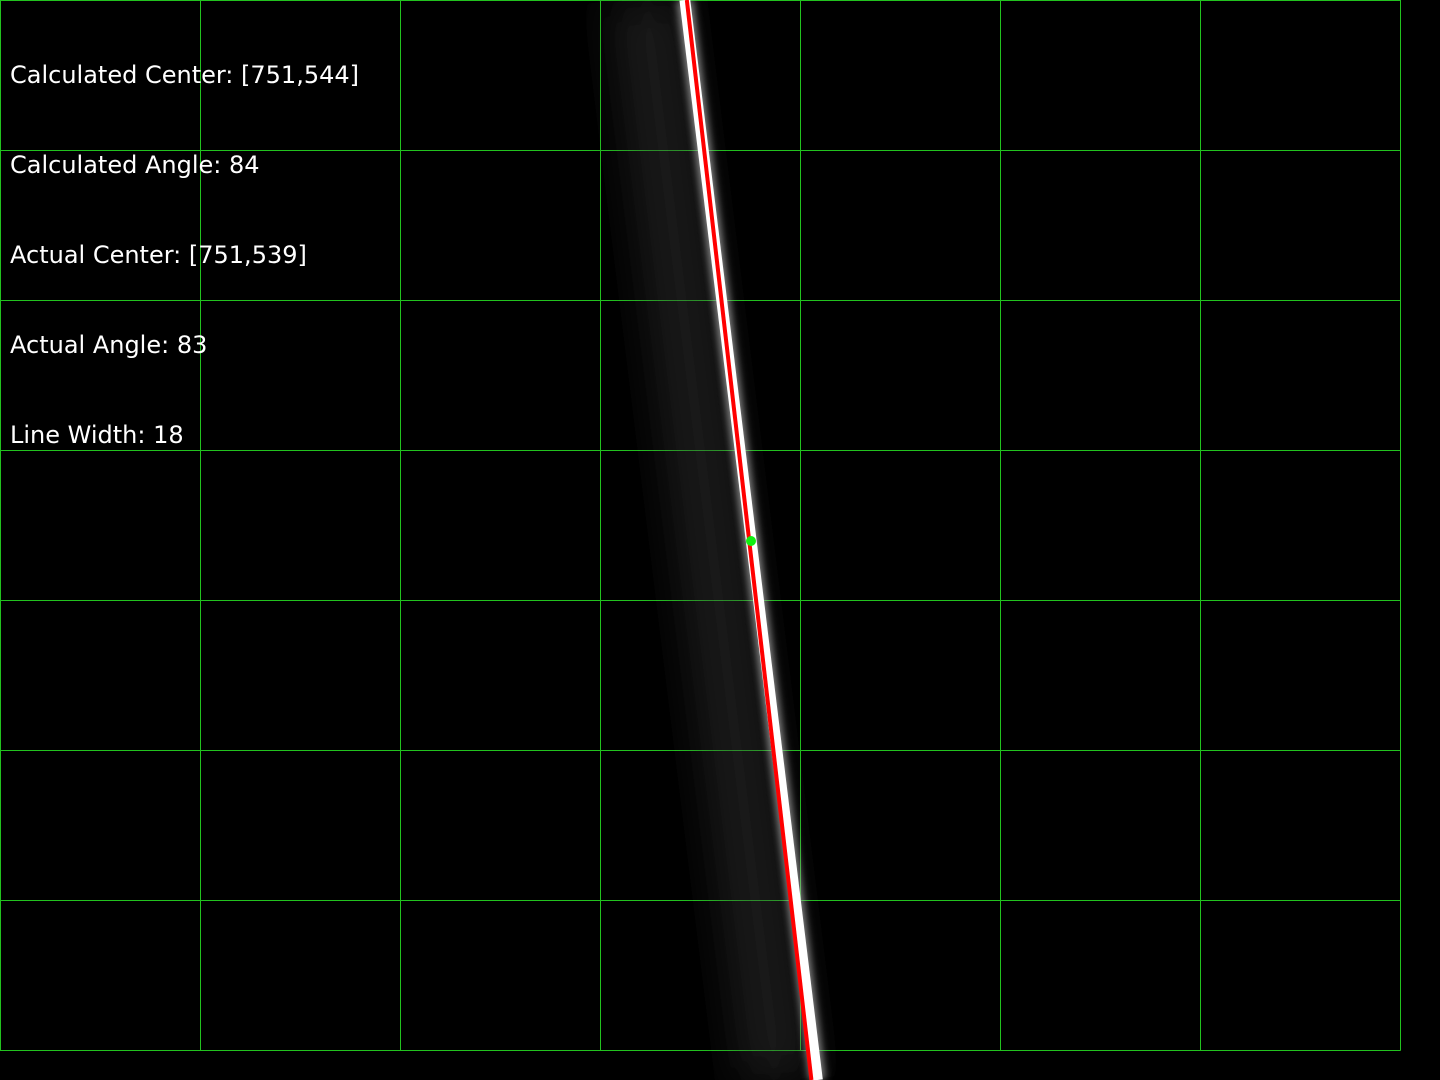 Image resolution: width=1440 pixels, height=1080 pixels. What do you see at coordinates (158, 255) in the screenshot?
I see `actual-center-label: Actual Center: [751,539]` at bounding box center [158, 255].